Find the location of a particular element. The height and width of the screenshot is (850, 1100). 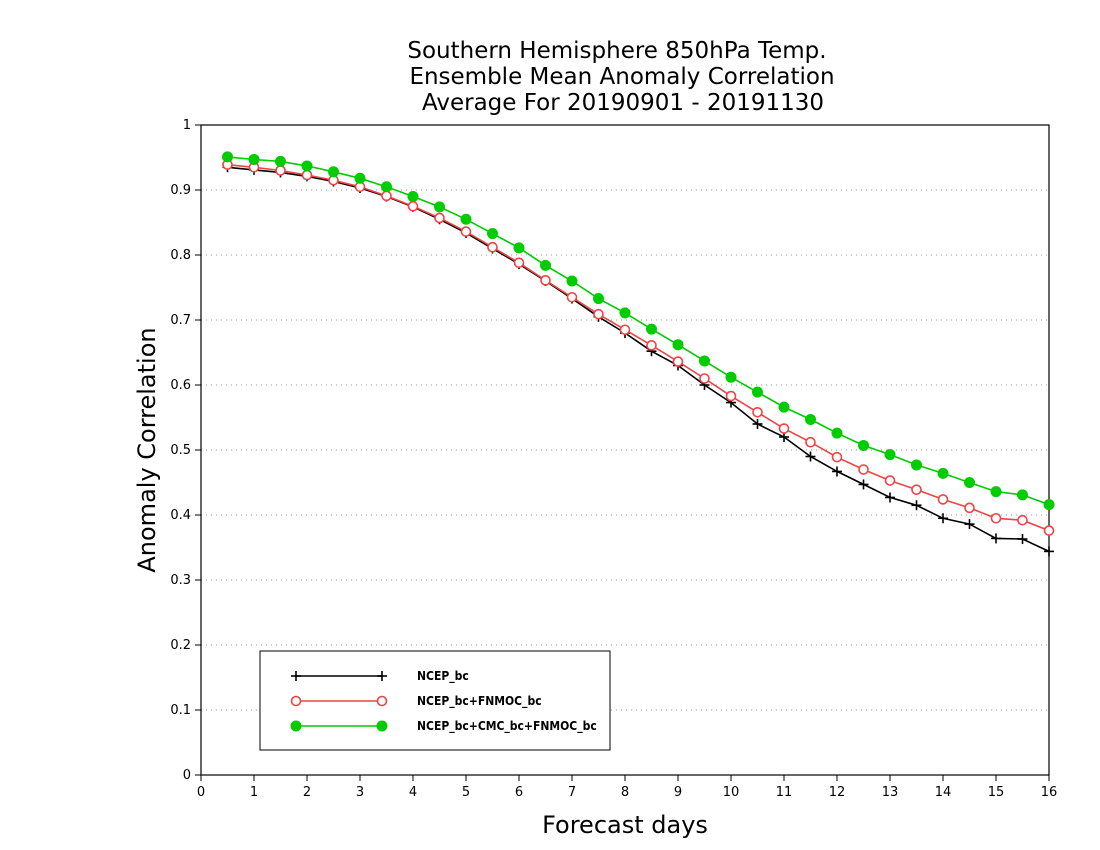

x-tick-label: 13 is located at coordinates (890, 792).